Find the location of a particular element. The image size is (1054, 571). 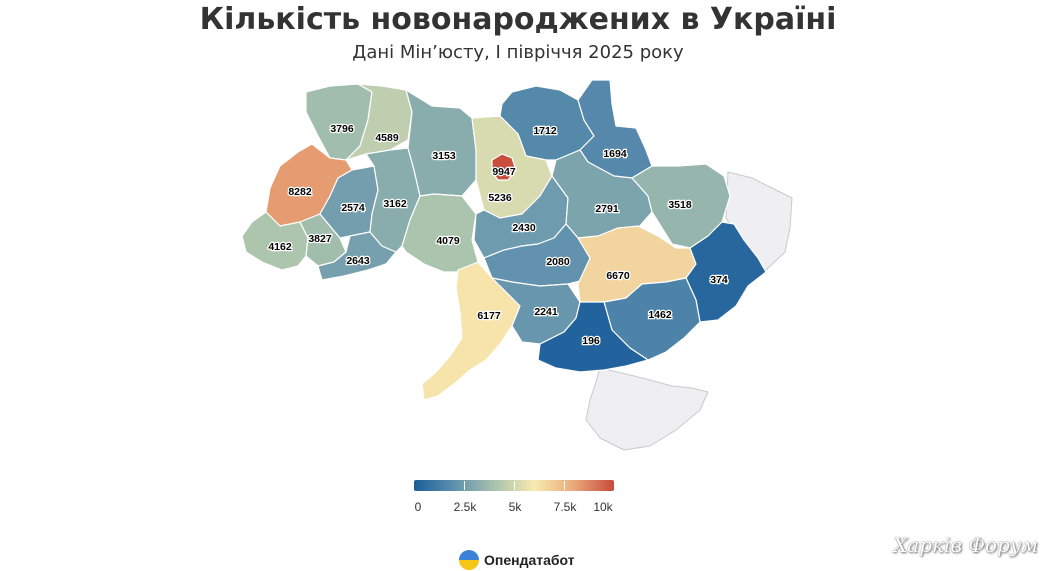

value-label-zhytomyr: 3153 is located at coordinates (444, 156).